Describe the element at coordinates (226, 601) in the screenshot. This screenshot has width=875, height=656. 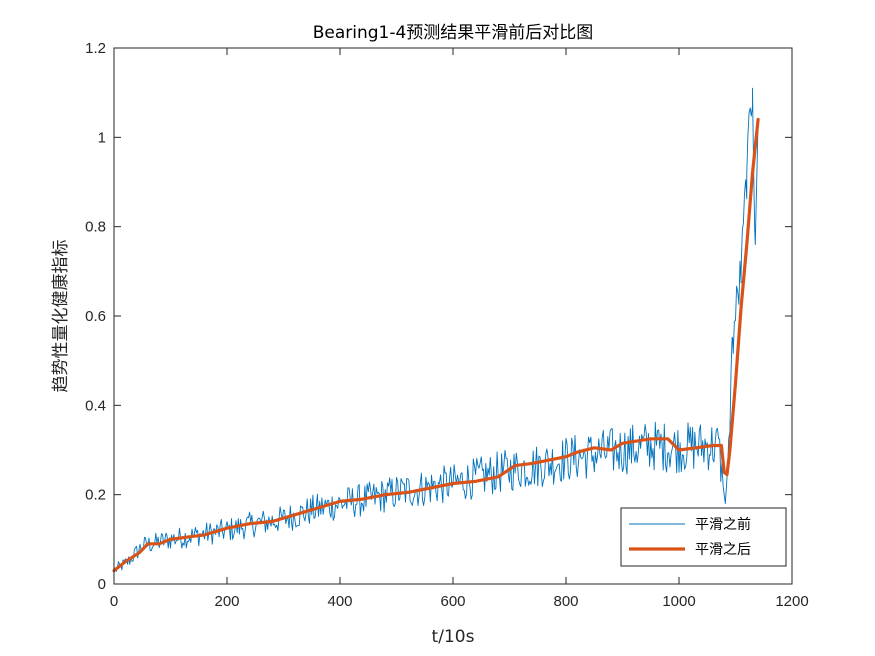
I see `x-tick-label: 200` at that location.